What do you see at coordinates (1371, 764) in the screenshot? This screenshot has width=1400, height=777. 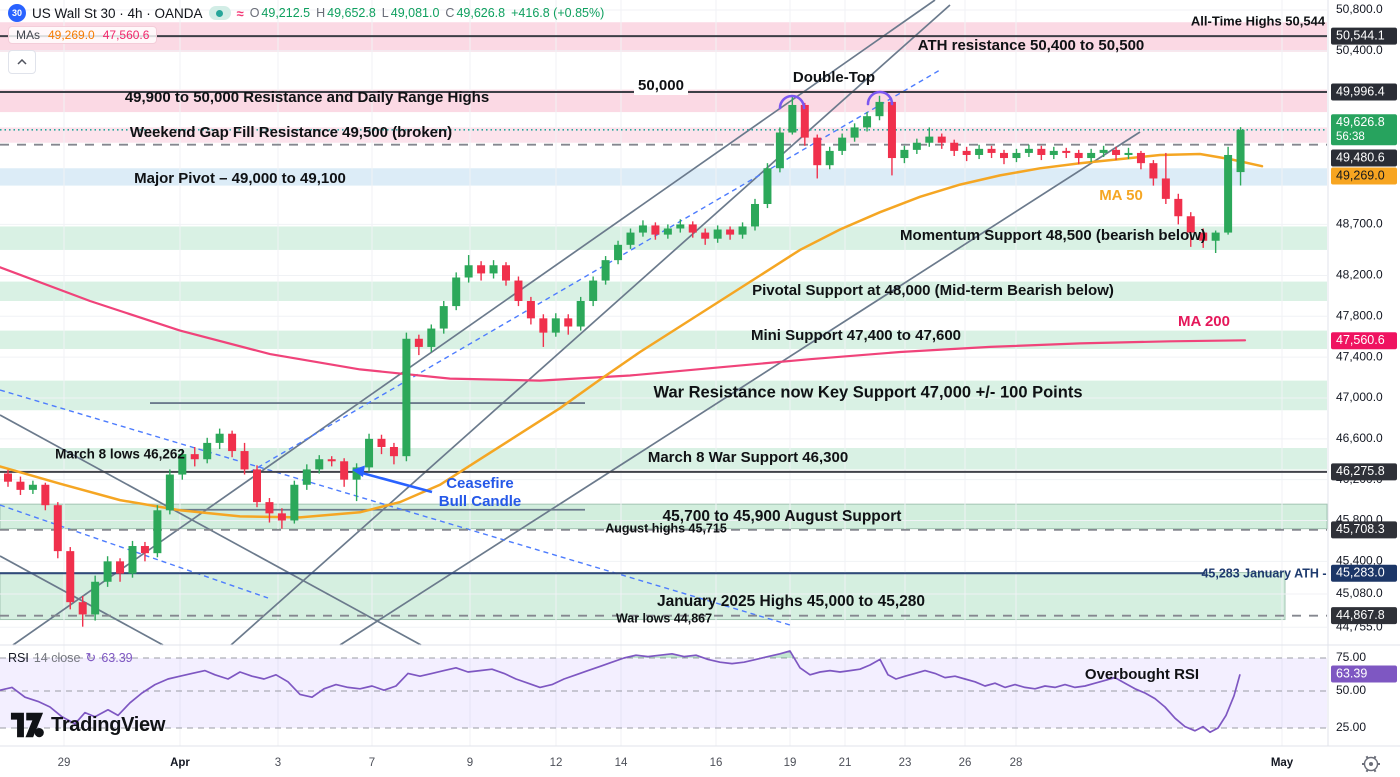 I see `axis-settings-gear-icon` at bounding box center [1371, 764].